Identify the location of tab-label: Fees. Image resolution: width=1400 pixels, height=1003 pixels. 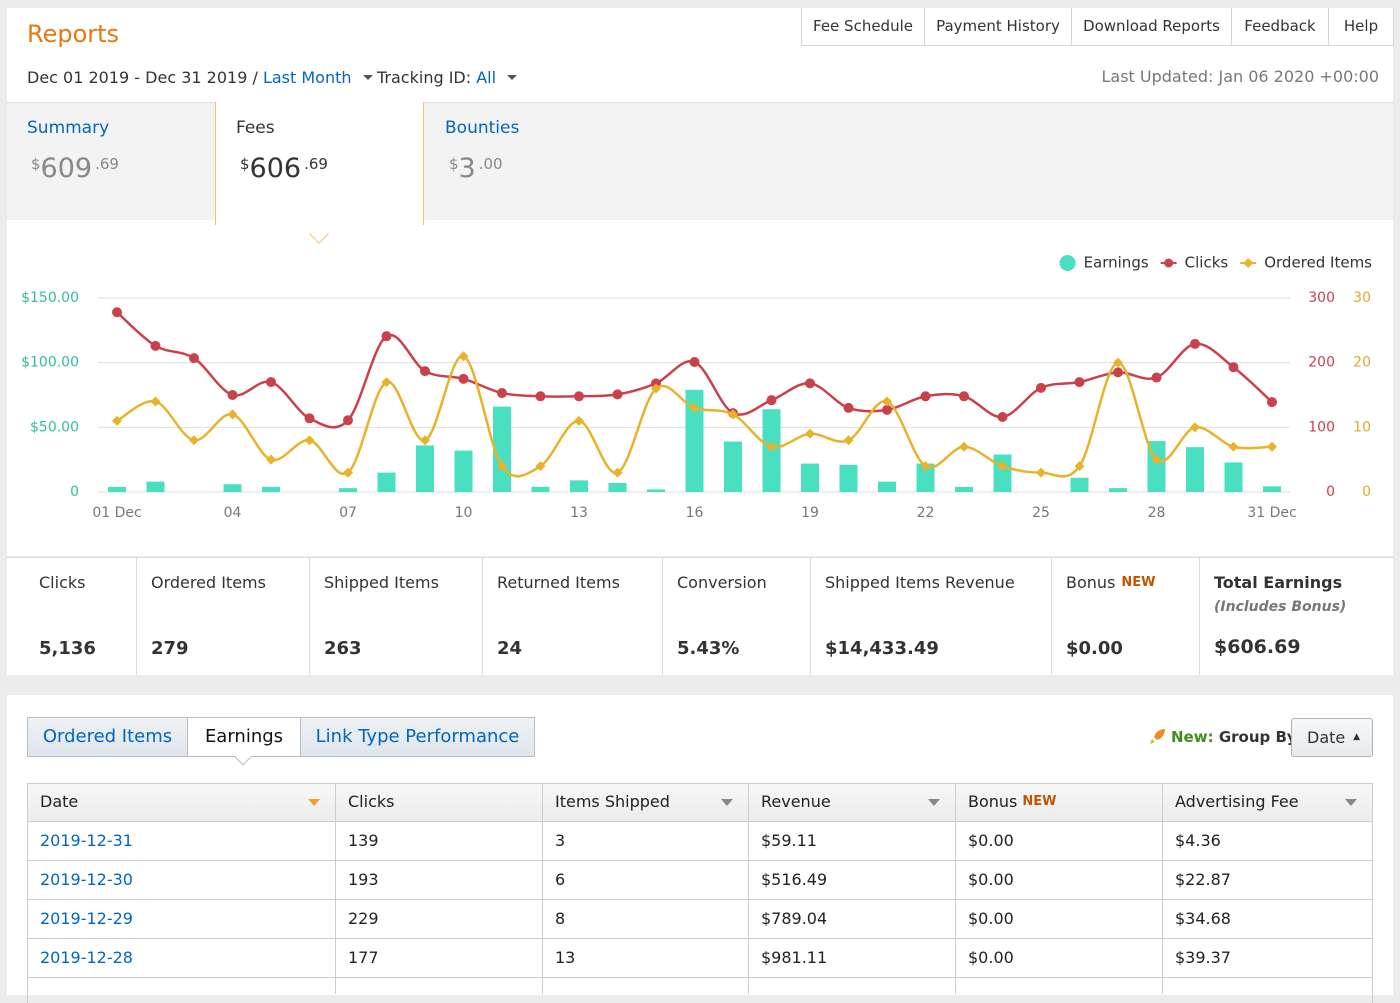
(255, 128).